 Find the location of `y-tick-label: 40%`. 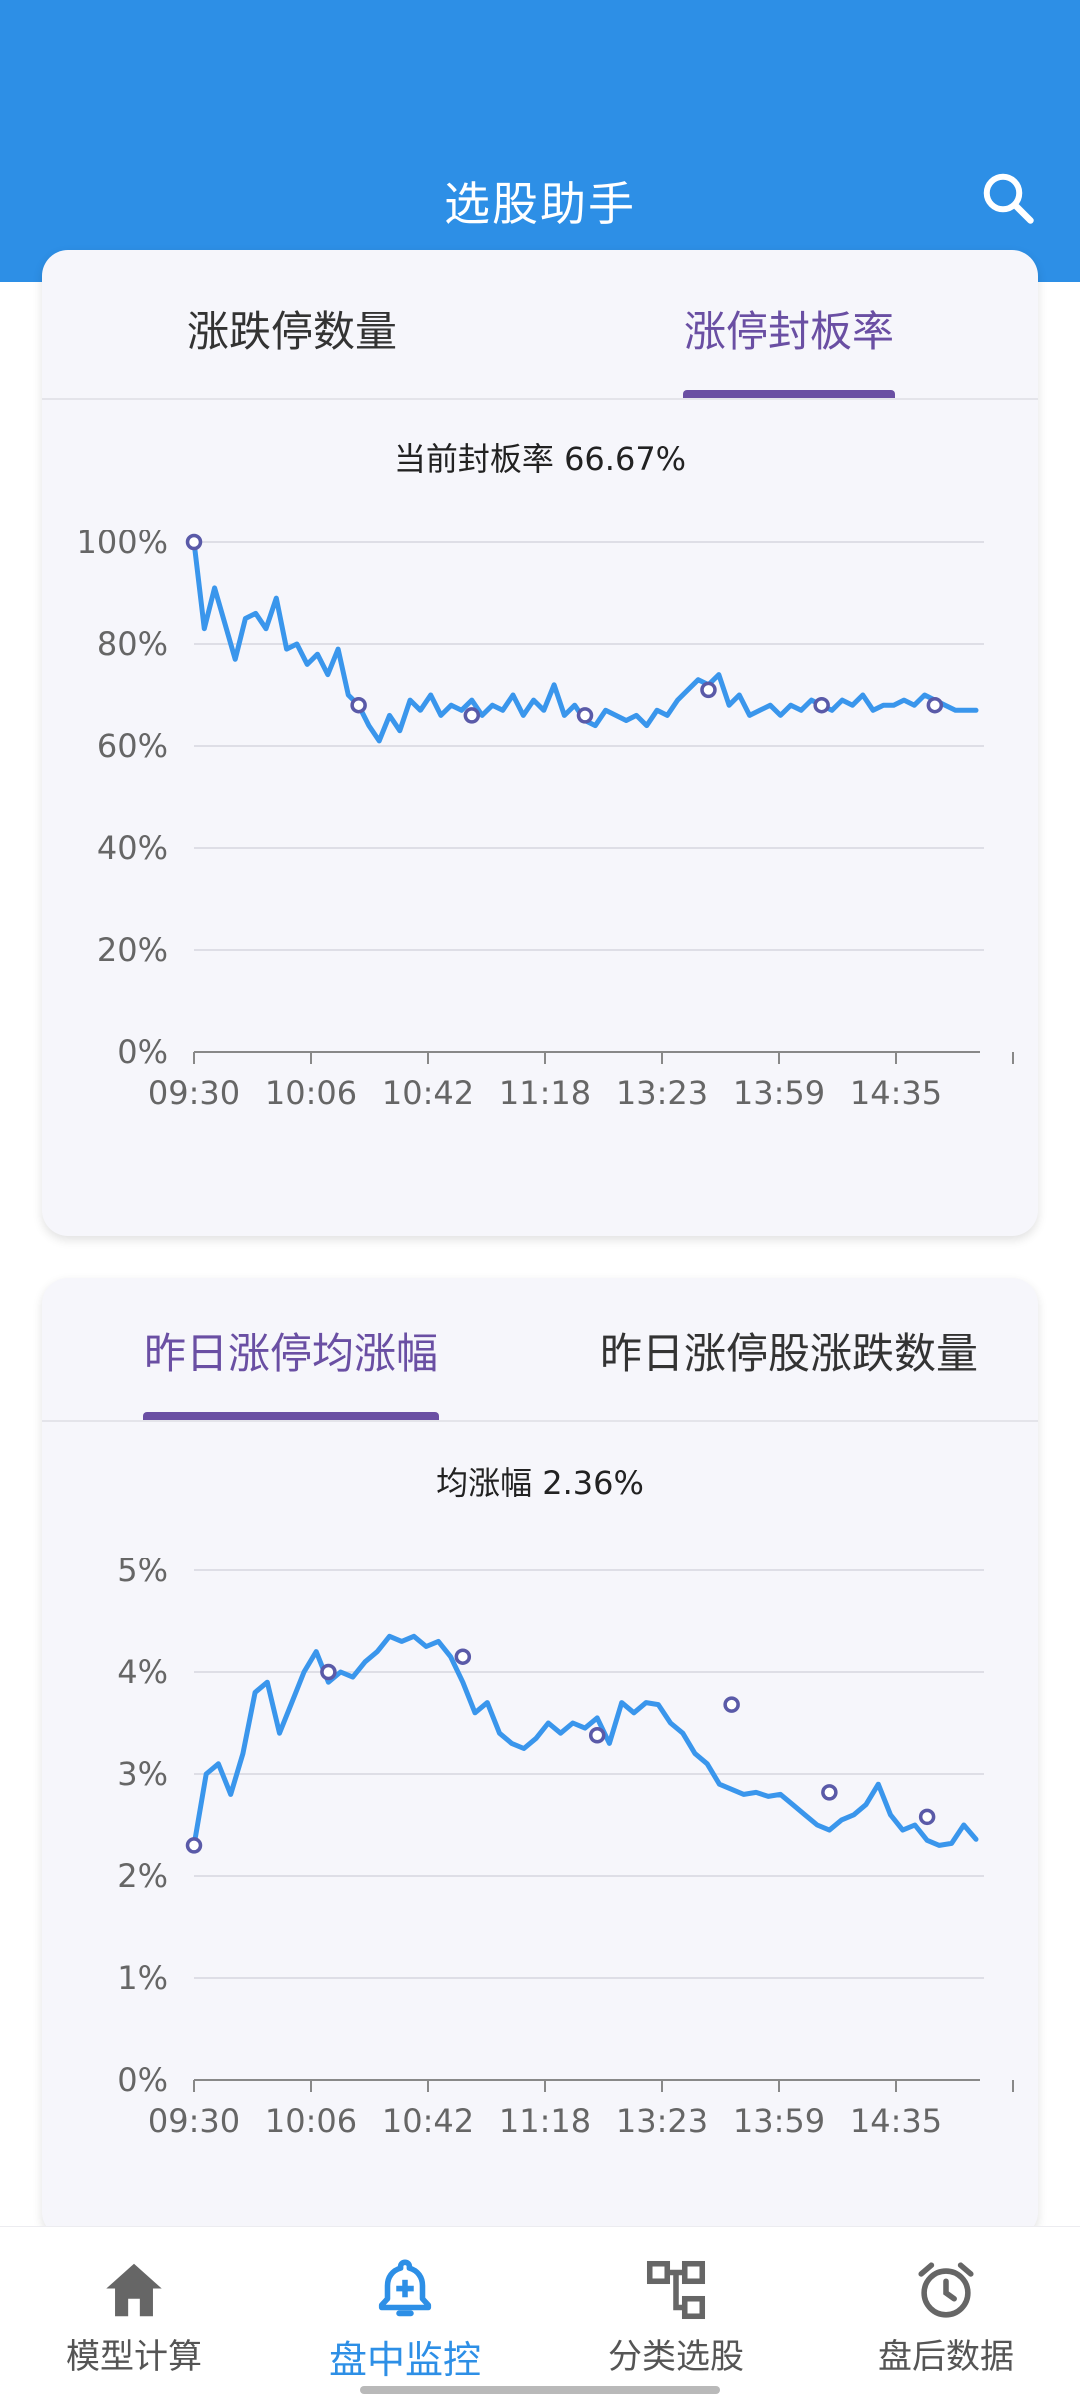

y-tick-label: 40% is located at coordinates (132, 848).